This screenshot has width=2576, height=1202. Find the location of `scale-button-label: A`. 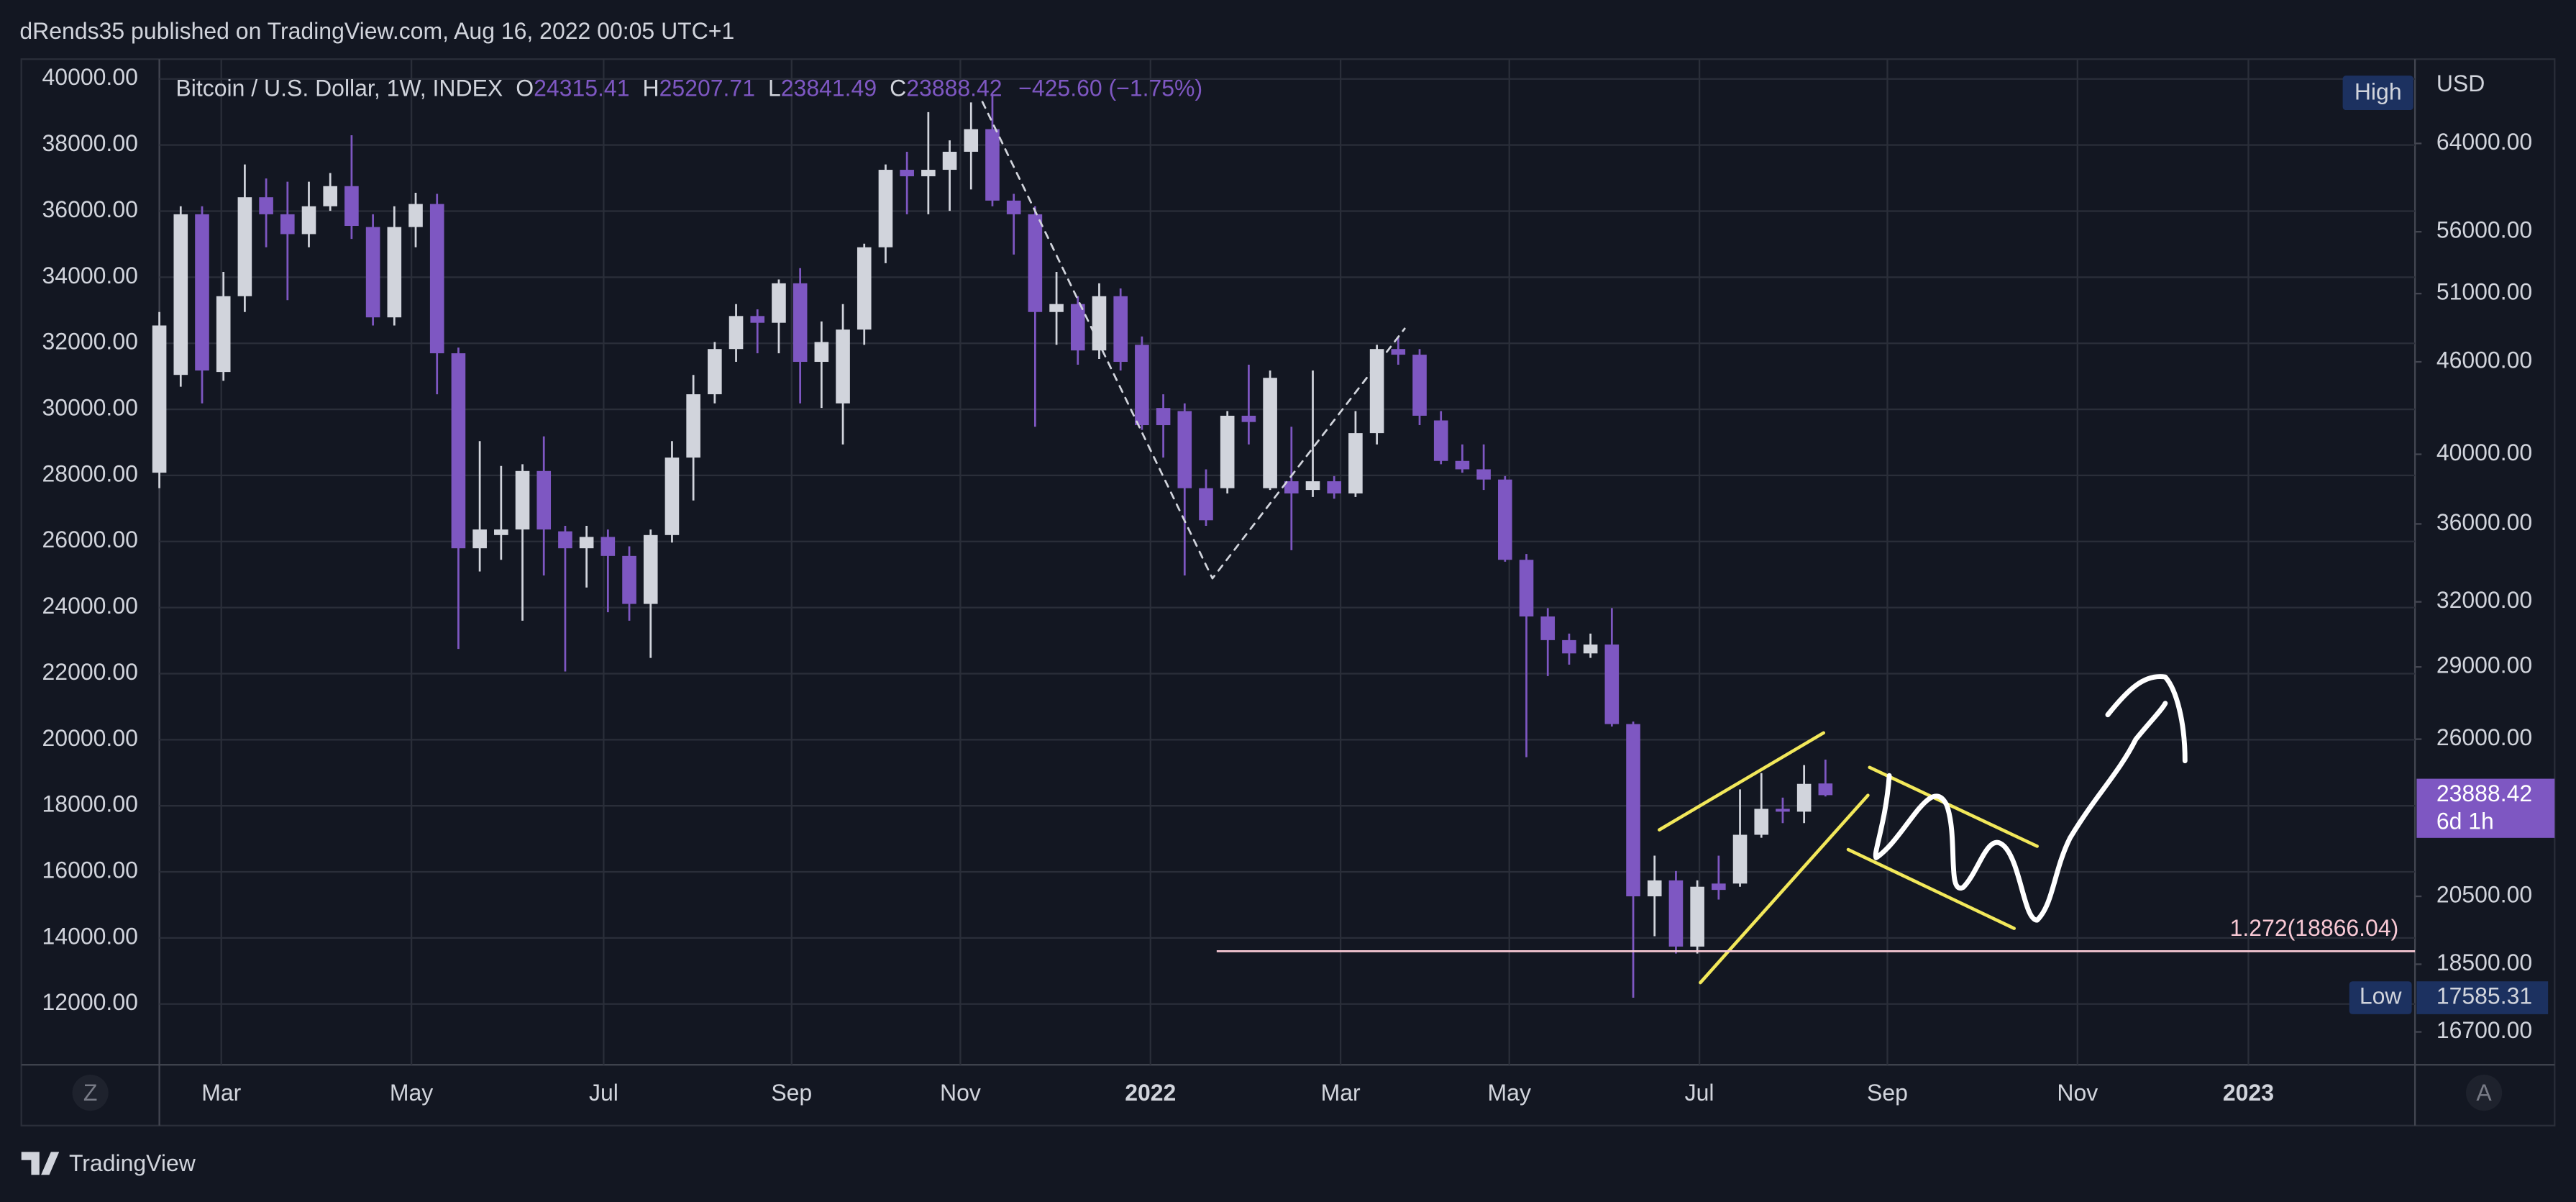

scale-button-label: A is located at coordinates (2484, 1093).